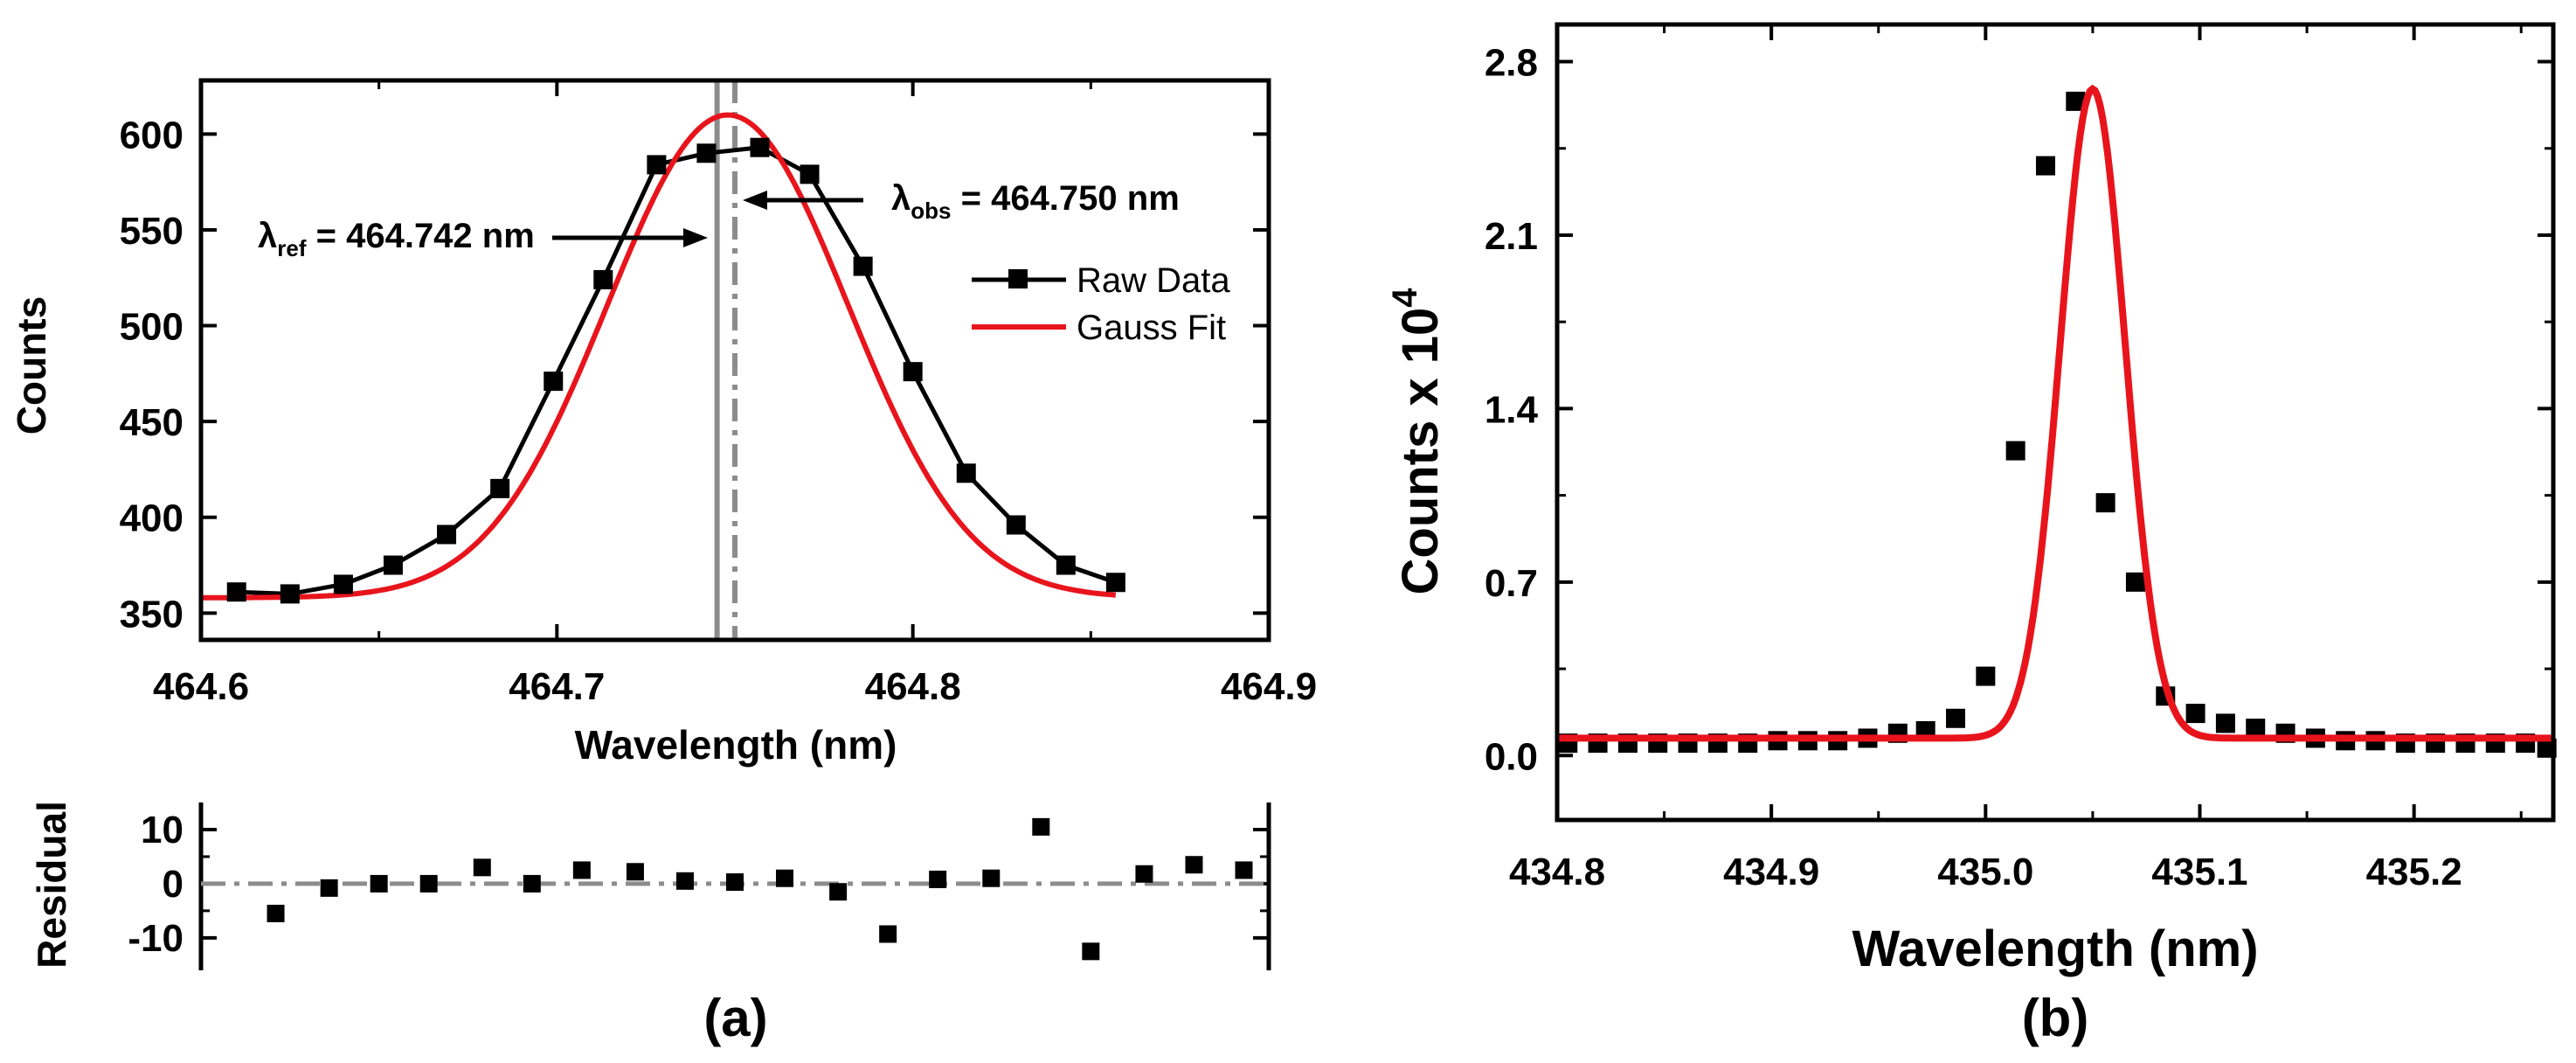 The width and height of the screenshot is (2576, 1063). What do you see at coordinates (1557, 872) in the screenshot?
I see `x-tick-label: 434.8` at bounding box center [1557, 872].